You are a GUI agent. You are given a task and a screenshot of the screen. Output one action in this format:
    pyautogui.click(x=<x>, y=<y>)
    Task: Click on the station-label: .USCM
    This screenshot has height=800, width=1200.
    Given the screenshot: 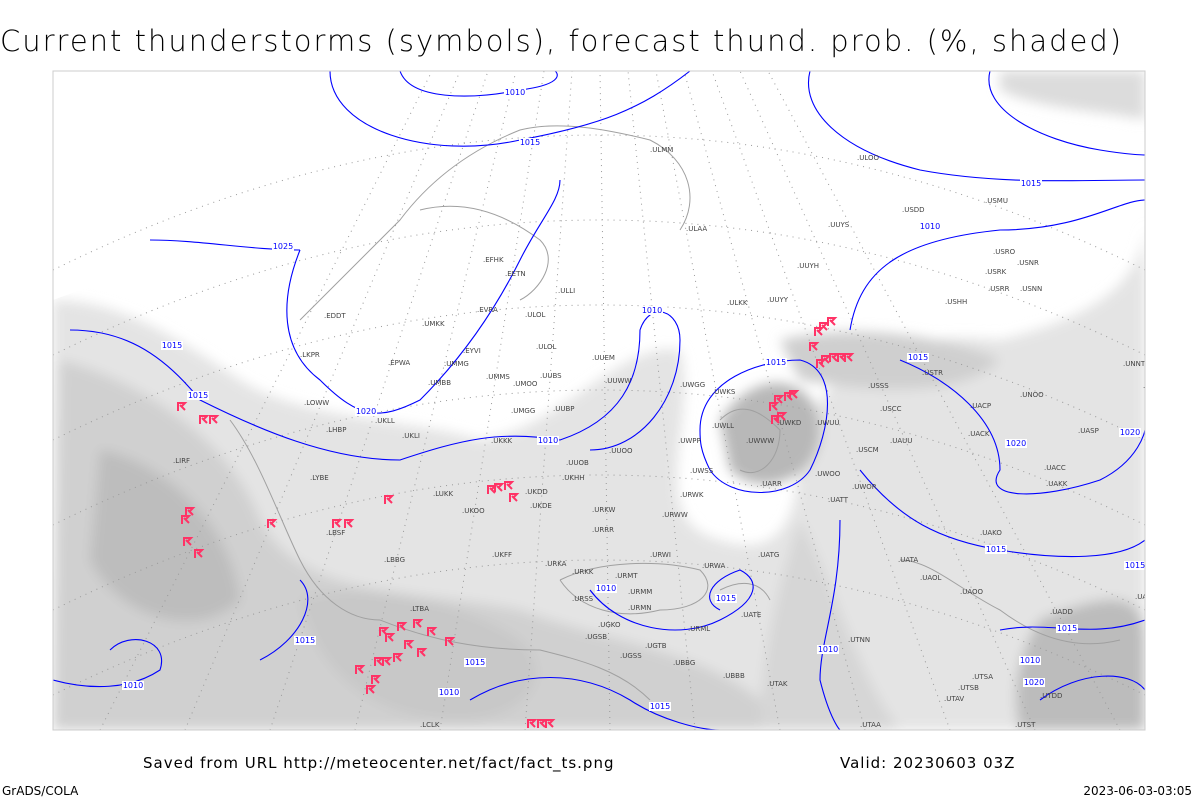 What is the action you would take?
    pyautogui.click(x=867, y=450)
    